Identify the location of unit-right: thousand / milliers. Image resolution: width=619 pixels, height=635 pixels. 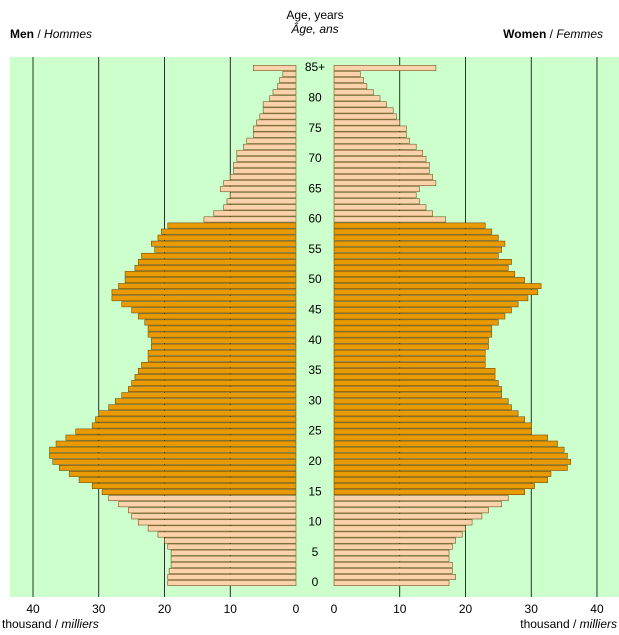
(568, 624).